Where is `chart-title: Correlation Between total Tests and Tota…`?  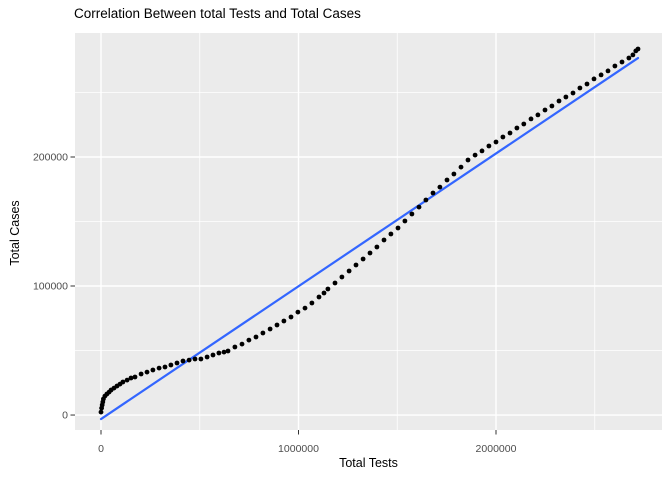 chart-title: Correlation Between total Tests and Tota… is located at coordinates (217, 13).